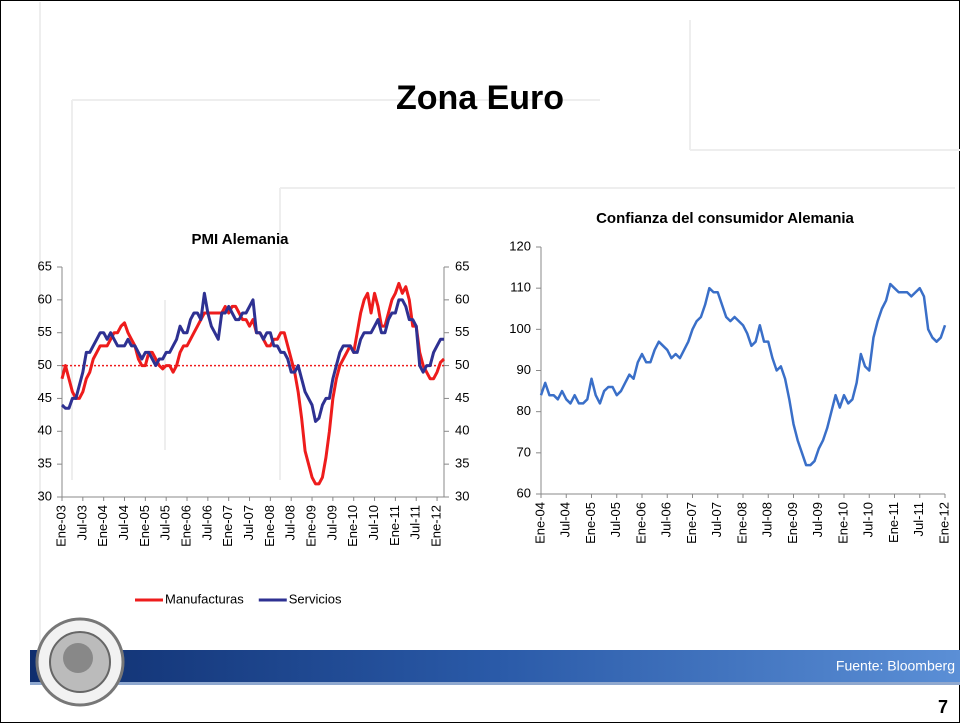  What do you see at coordinates (524, 369) in the screenshot?
I see `y-tick-label: 90` at bounding box center [524, 369].